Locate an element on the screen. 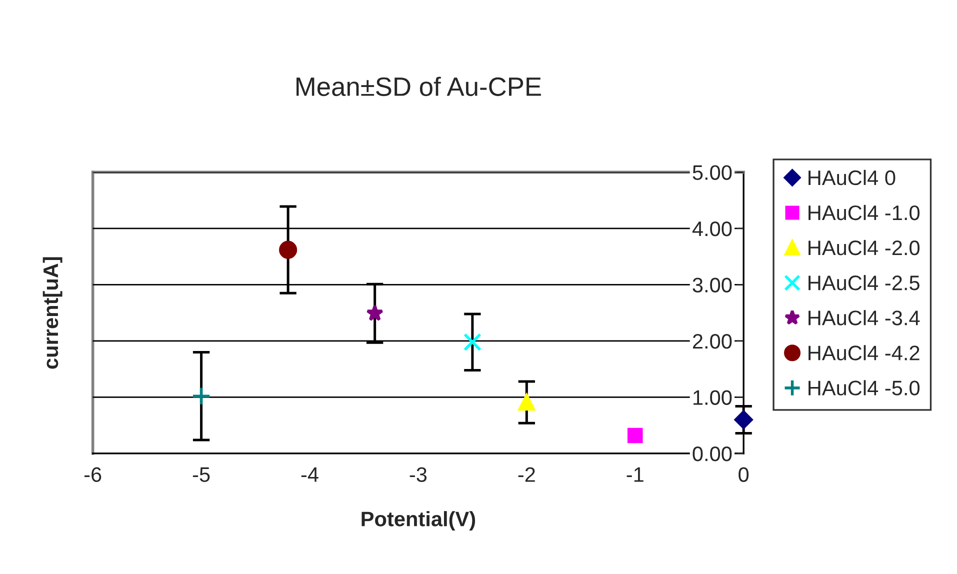  x-tick-label: -4 is located at coordinates (309, 474).